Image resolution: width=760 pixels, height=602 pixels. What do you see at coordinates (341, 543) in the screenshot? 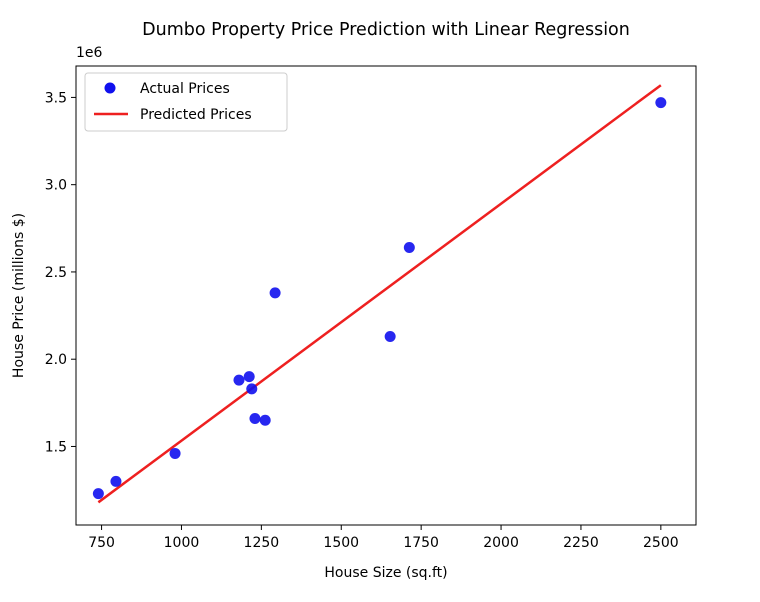
I see `x-tick-label: 1500` at bounding box center [341, 543].